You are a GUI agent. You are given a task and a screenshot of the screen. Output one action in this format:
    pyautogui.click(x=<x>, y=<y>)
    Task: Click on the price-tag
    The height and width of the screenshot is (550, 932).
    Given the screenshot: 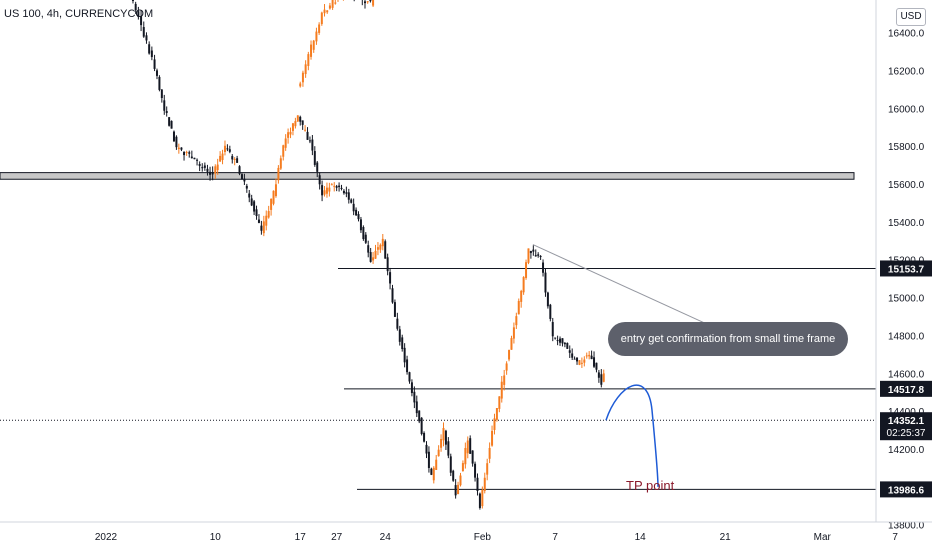 What is the action you would take?
    pyautogui.click(x=906, y=388)
    